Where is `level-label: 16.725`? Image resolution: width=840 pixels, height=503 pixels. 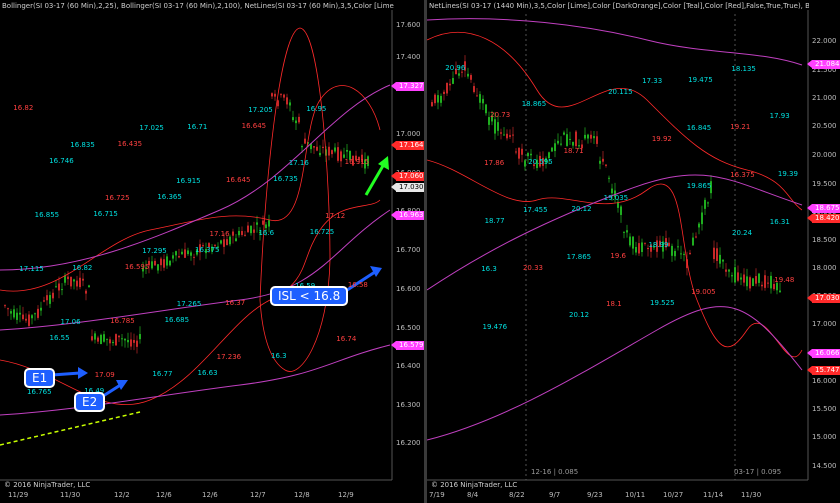
level-label: 16.725 is located at coordinates (322, 232).